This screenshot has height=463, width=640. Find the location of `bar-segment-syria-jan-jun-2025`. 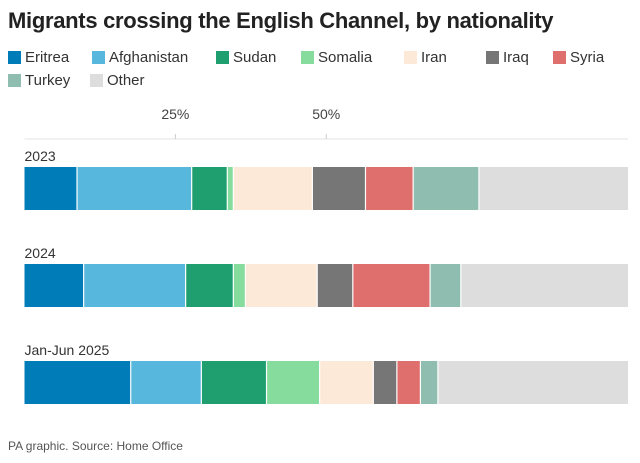

bar-segment-syria-jan-jun-2025 is located at coordinates (408, 382).